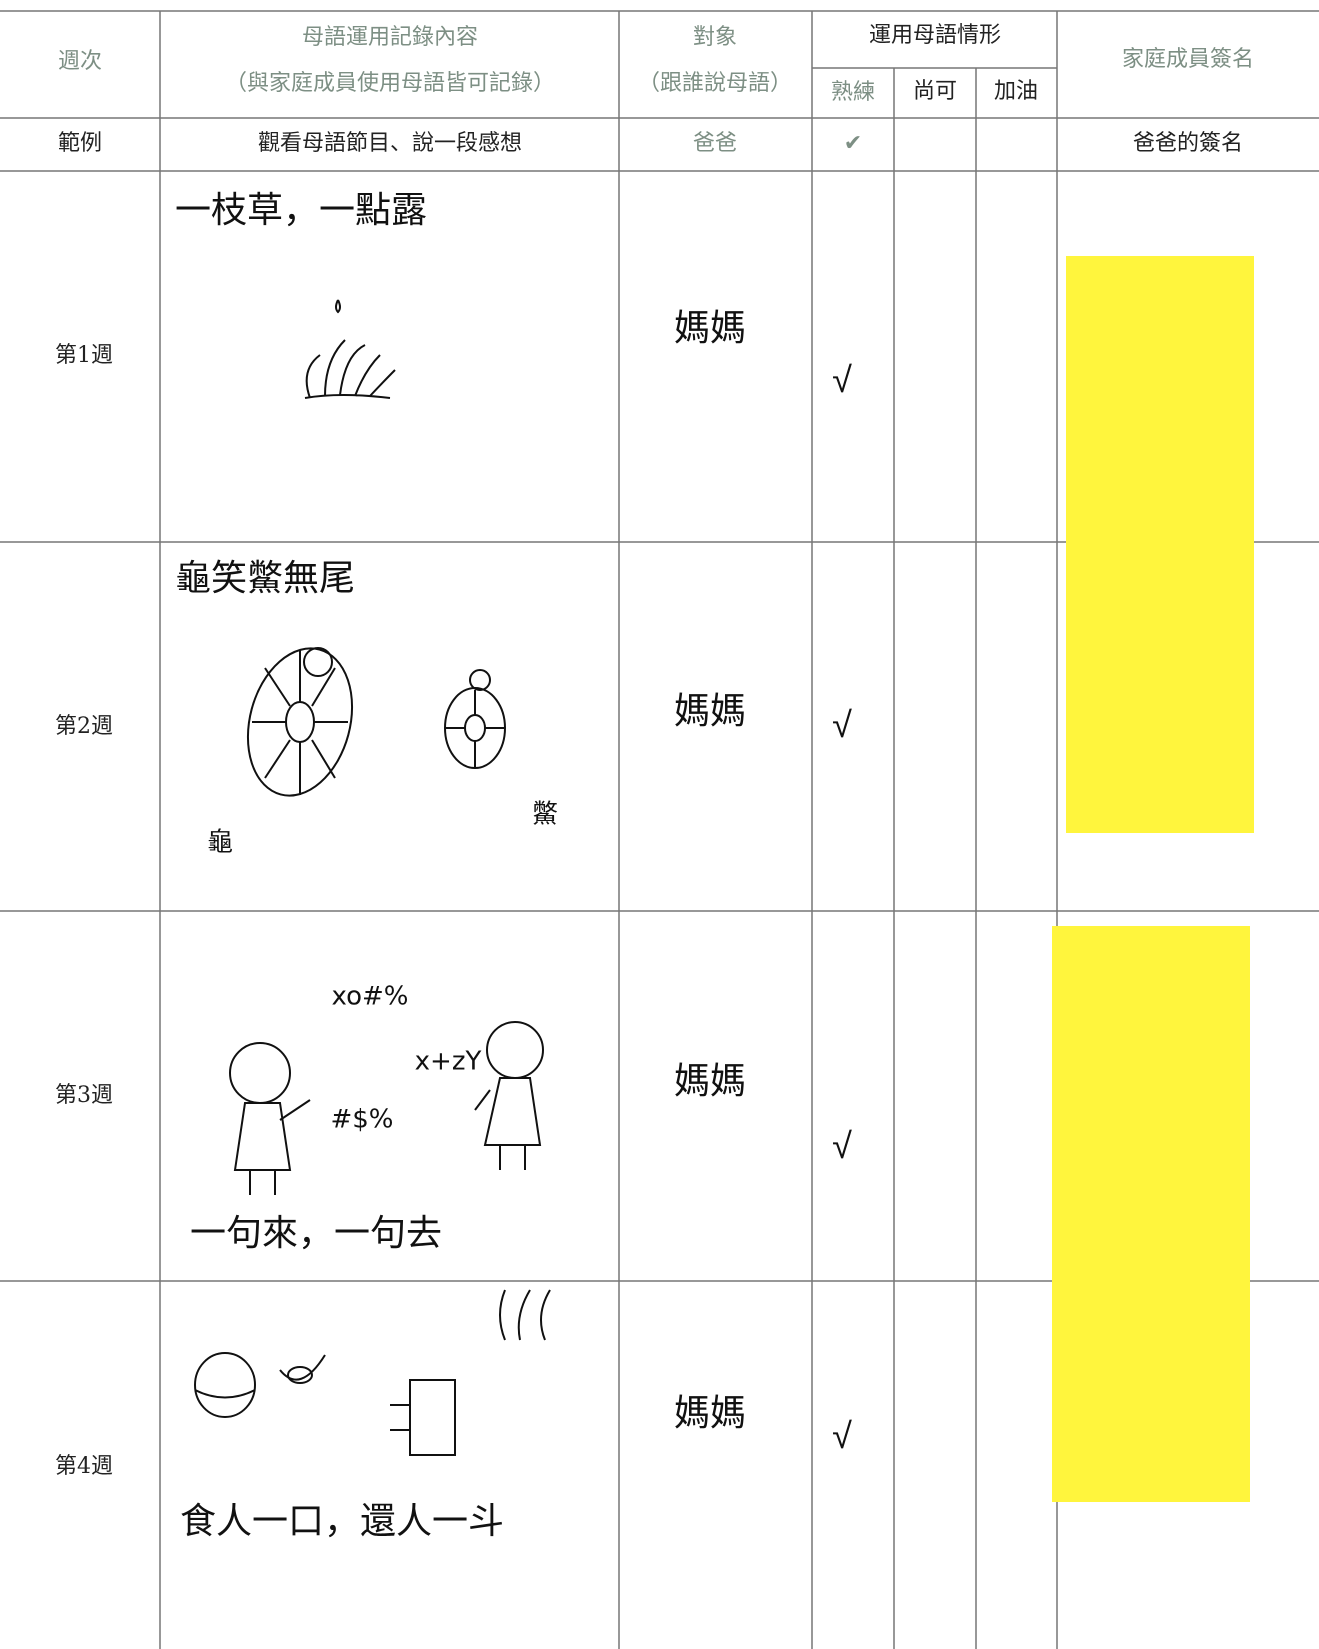  Describe the element at coordinates (853, 92) in the screenshot. I see `level-header: 熟練` at that location.